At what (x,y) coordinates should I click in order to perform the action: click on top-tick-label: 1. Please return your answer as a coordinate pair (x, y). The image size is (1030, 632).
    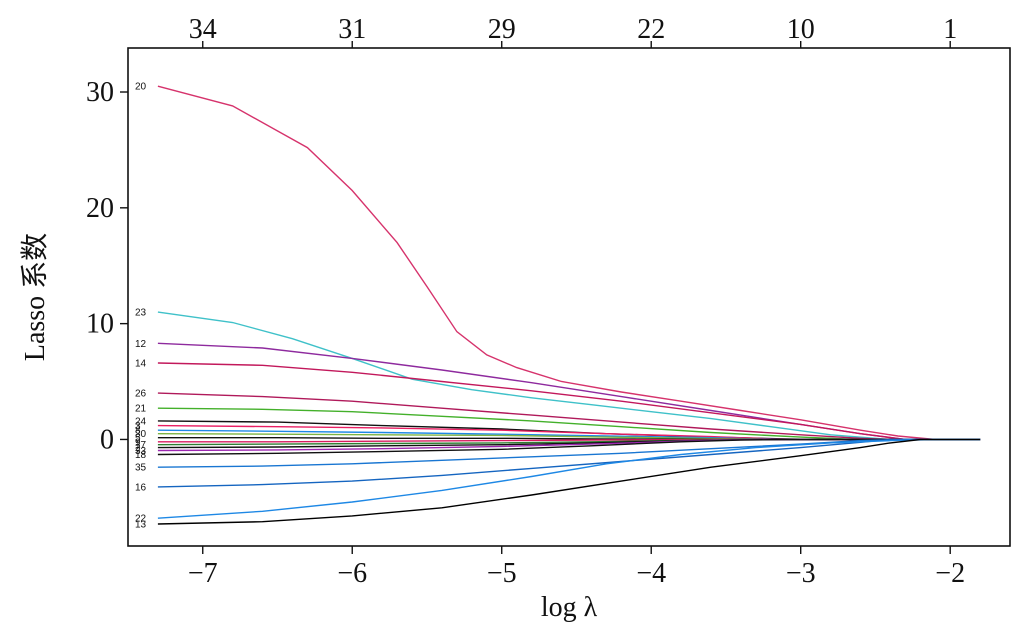
    Looking at the image, I should click on (950, 29).